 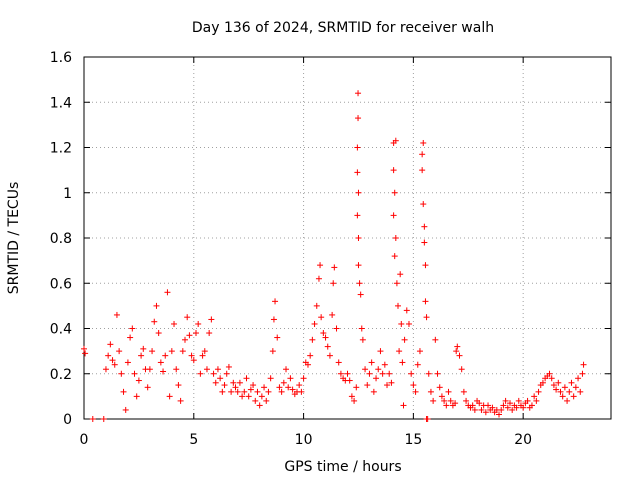 I want to click on y-tick-label: 1, so click(x=67, y=194).